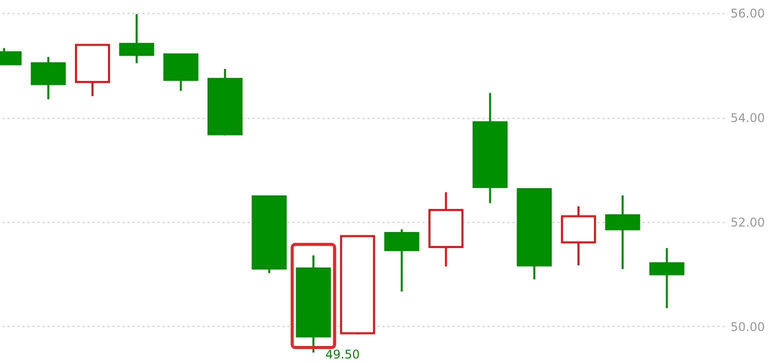 The height and width of the screenshot is (363, 772). I want to click on y-tick-label: 56.00, so click(747, 13).